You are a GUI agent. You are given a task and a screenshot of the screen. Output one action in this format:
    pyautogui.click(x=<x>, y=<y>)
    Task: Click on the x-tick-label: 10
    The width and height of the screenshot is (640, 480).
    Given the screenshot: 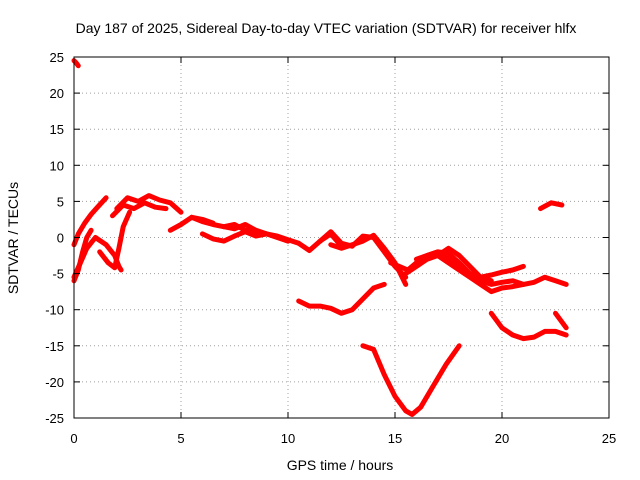 What is the action you would take?
    pyautogui.click(x=288, y=438)
    